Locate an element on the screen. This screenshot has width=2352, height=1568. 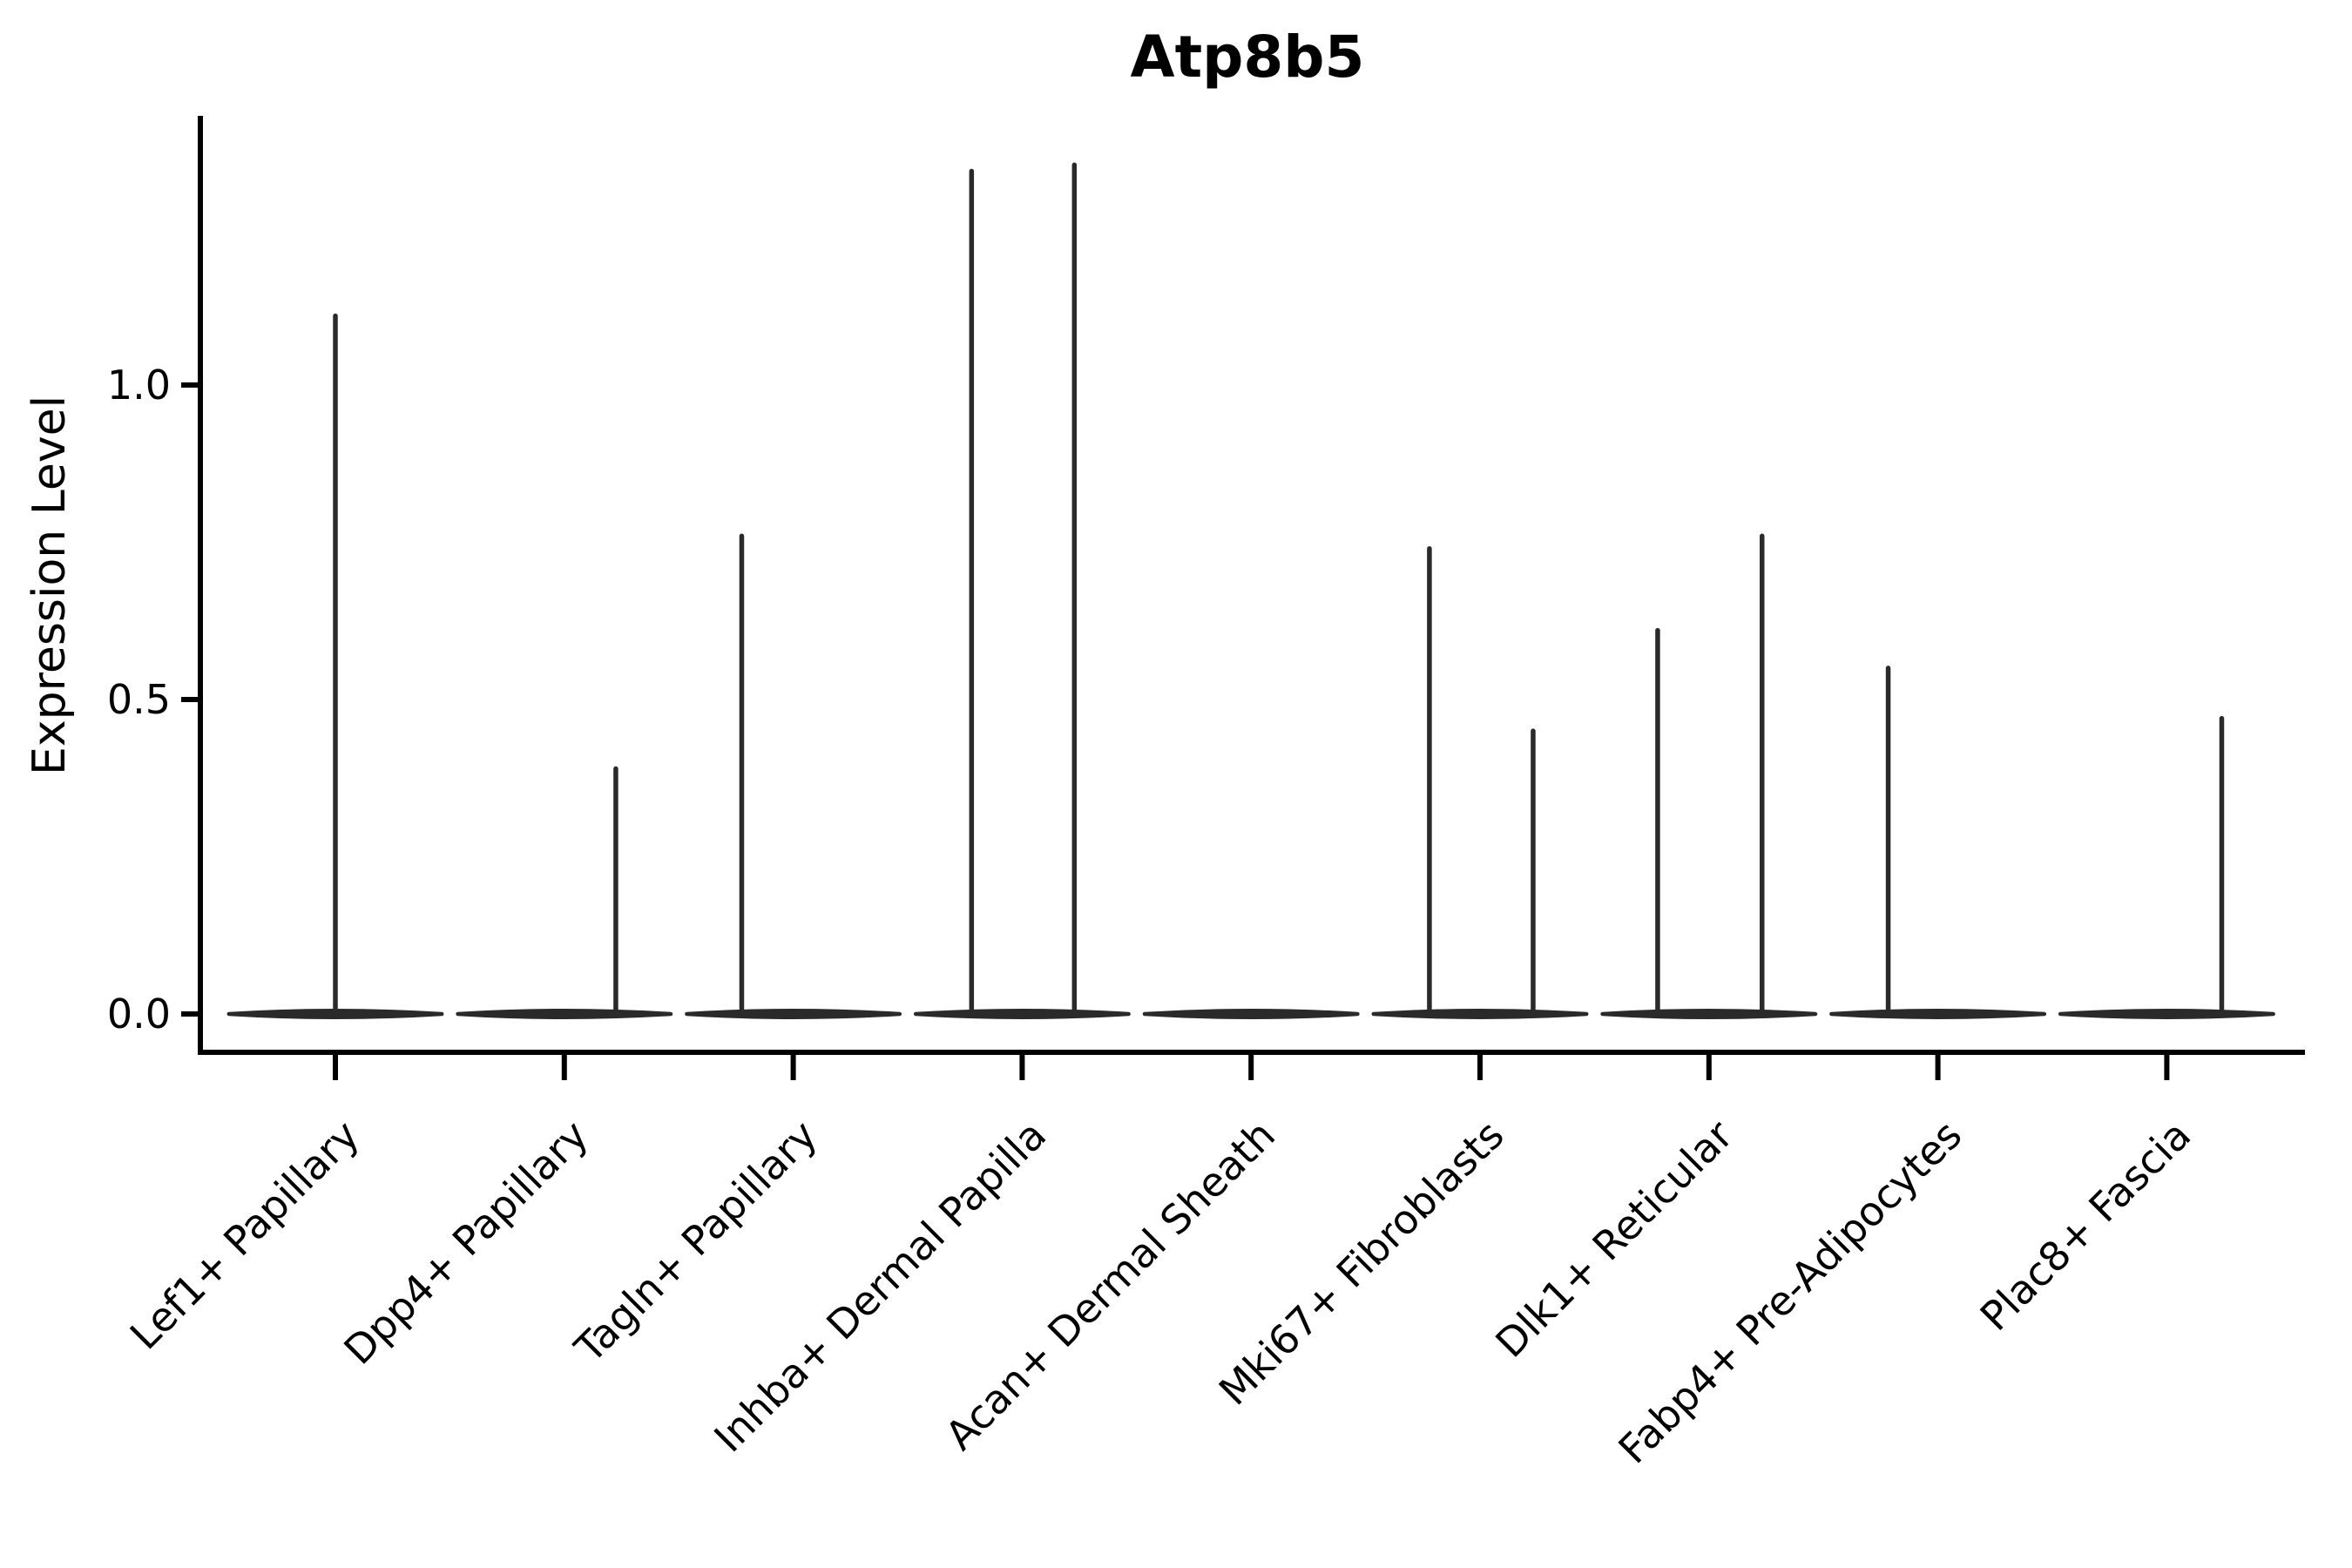
y-tick-label: 1.0 is located at coordinates (139, 385).